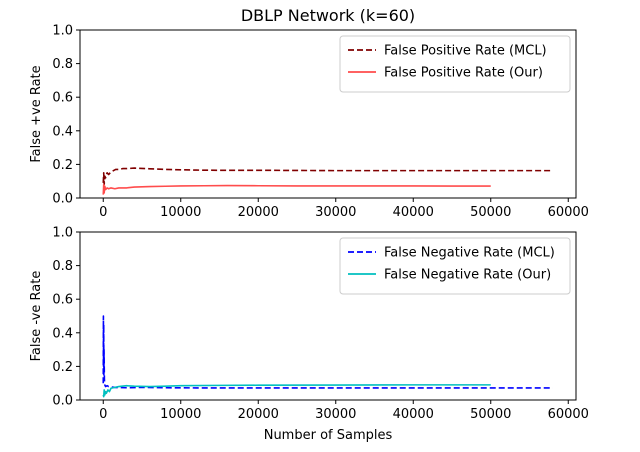  I want to click on legend-label-2: False Negative Rate (Our), so click(467, 275).